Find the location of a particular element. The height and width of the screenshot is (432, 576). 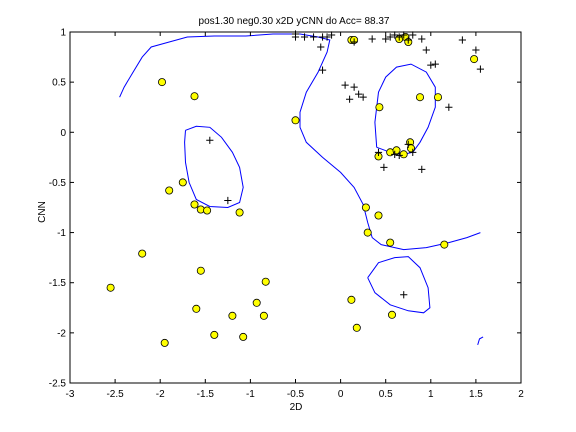

x-tick-label-4: -1 is located at coordinates (250, 394).